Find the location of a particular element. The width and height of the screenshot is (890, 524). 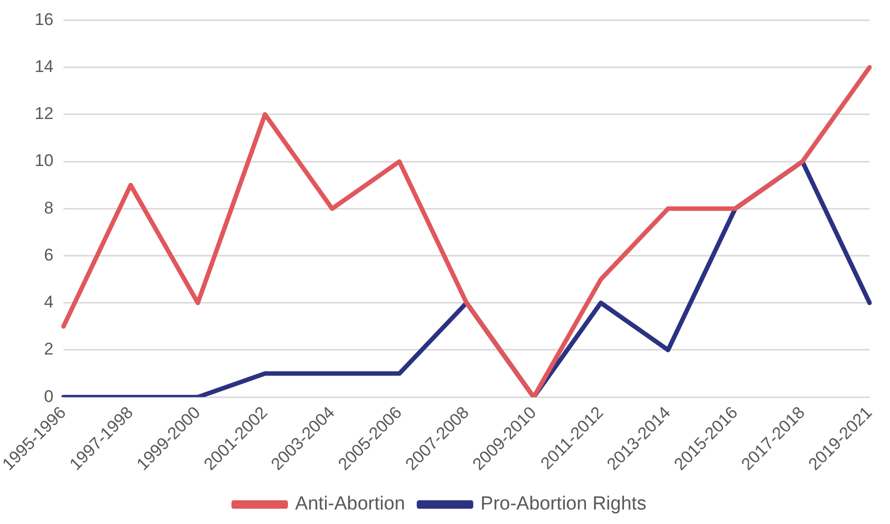

y-tick-label: 2 is located at coordinates (49, 349).